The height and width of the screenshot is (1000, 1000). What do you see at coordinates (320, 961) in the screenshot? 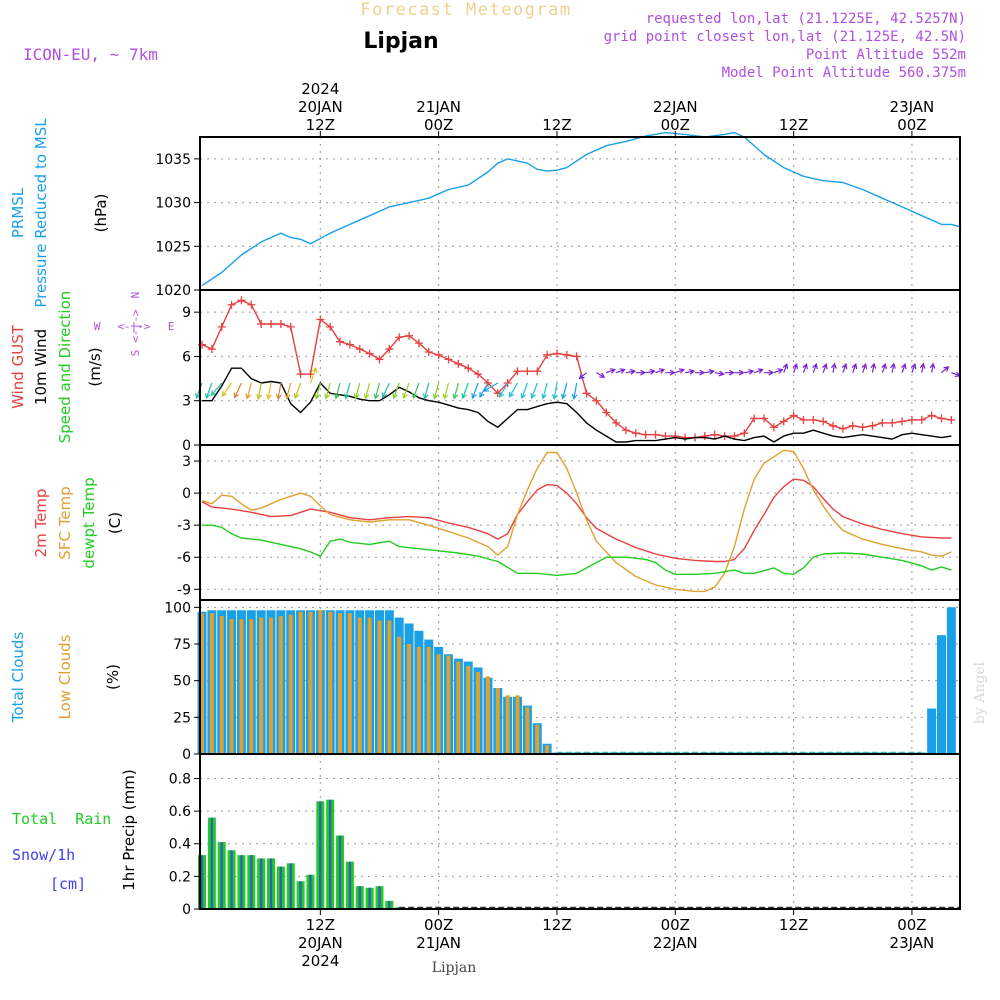
I see `bottom-time-label: 2024` at bounding box center [320, 961].